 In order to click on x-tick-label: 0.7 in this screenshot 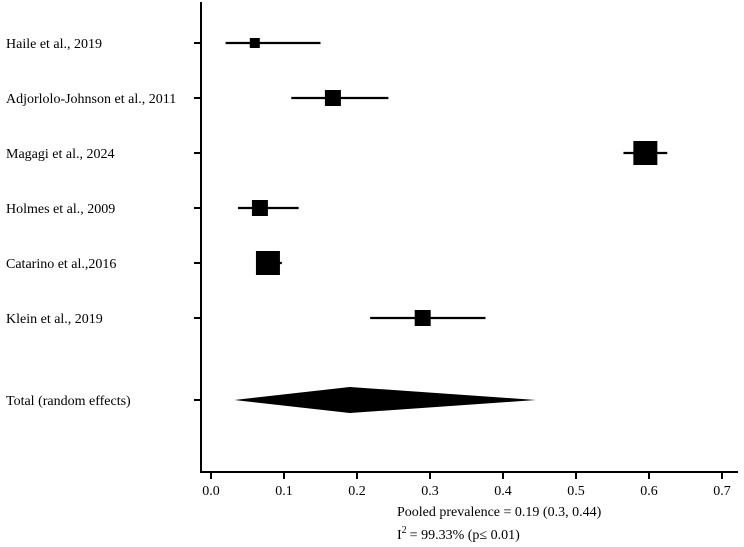, I will do `click(722, 491)`.